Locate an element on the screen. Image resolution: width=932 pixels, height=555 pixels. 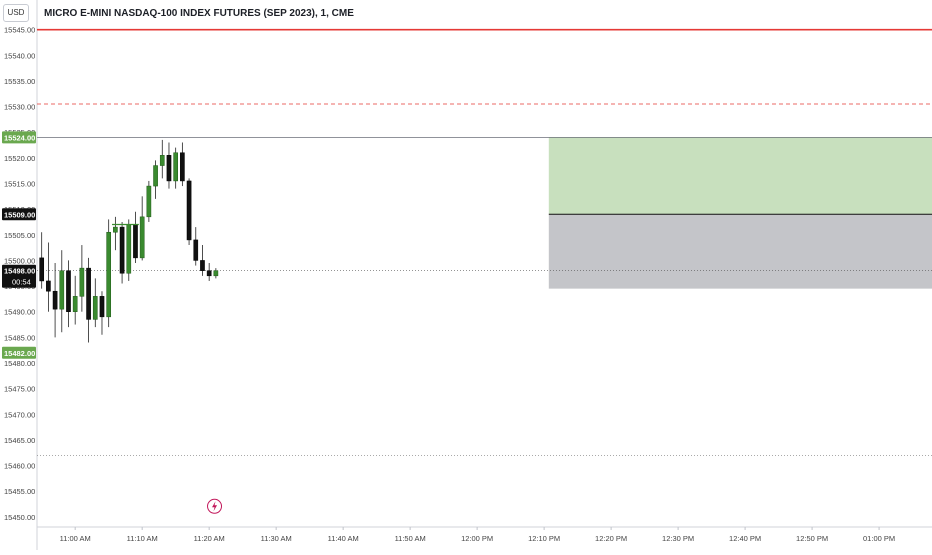
y-tick-label: 15535.00 is located at coordinates (19, 81).